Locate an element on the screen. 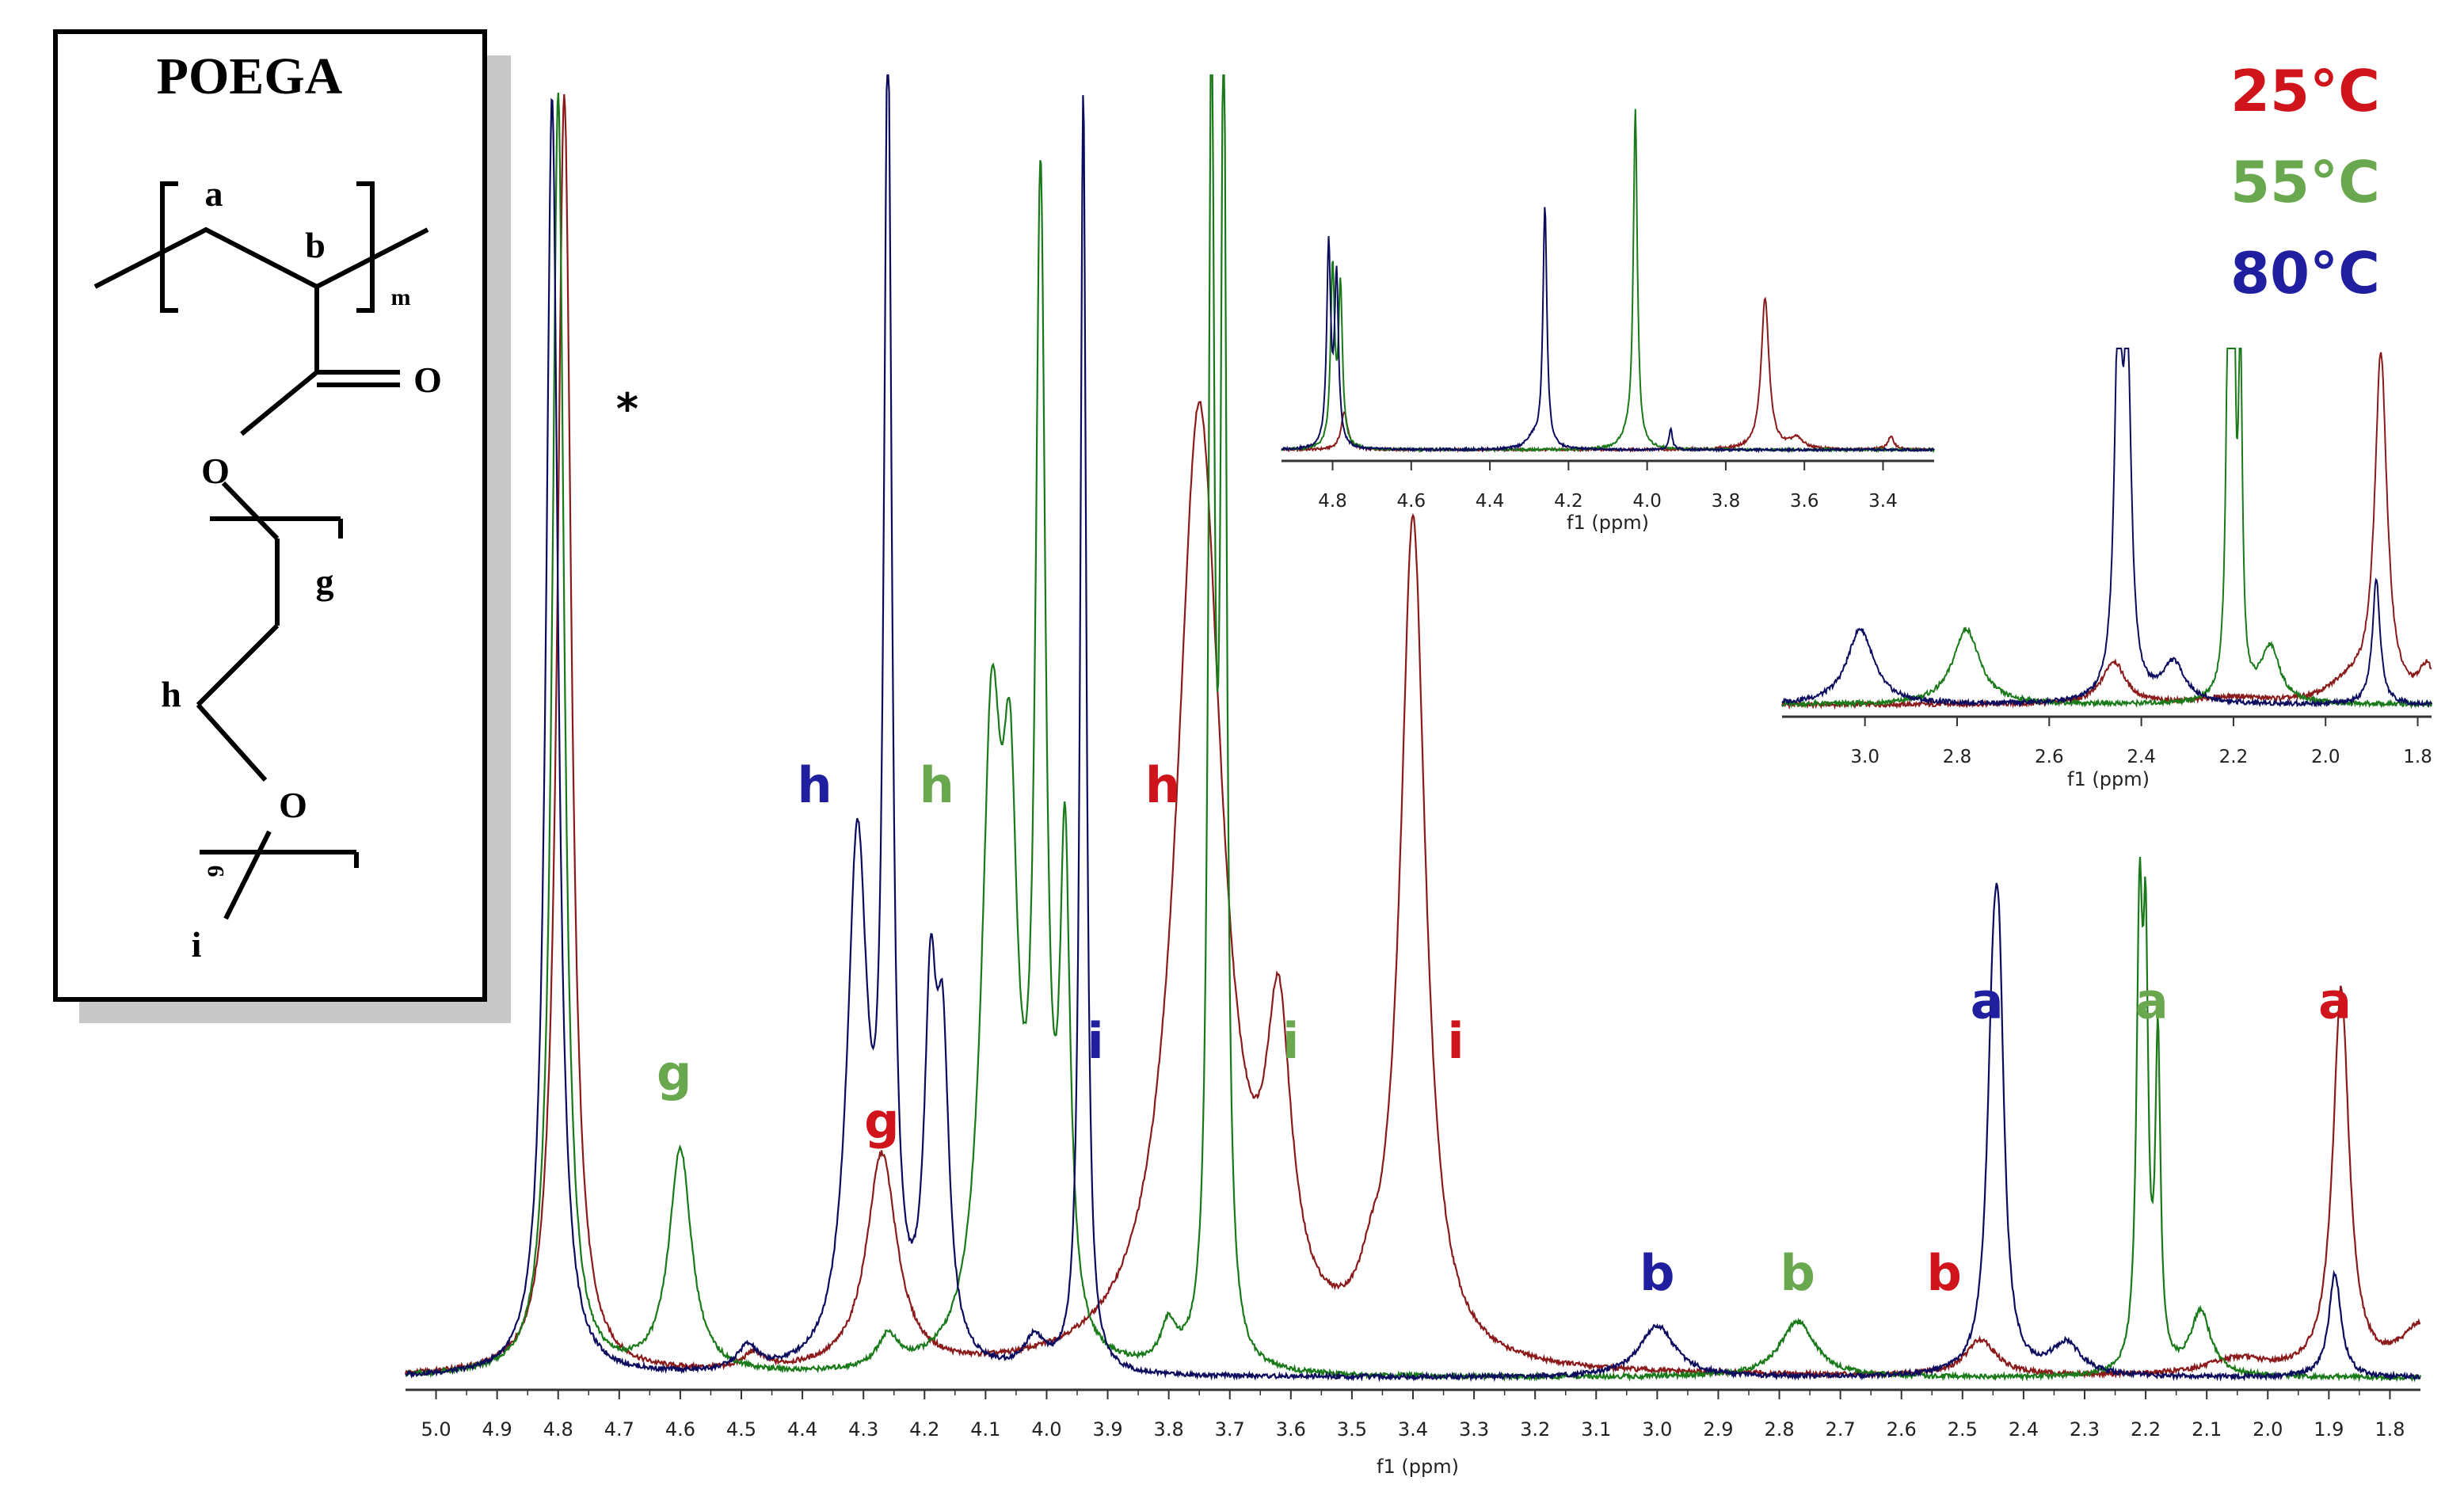  label-i: i is located at coordinates (197, 944).